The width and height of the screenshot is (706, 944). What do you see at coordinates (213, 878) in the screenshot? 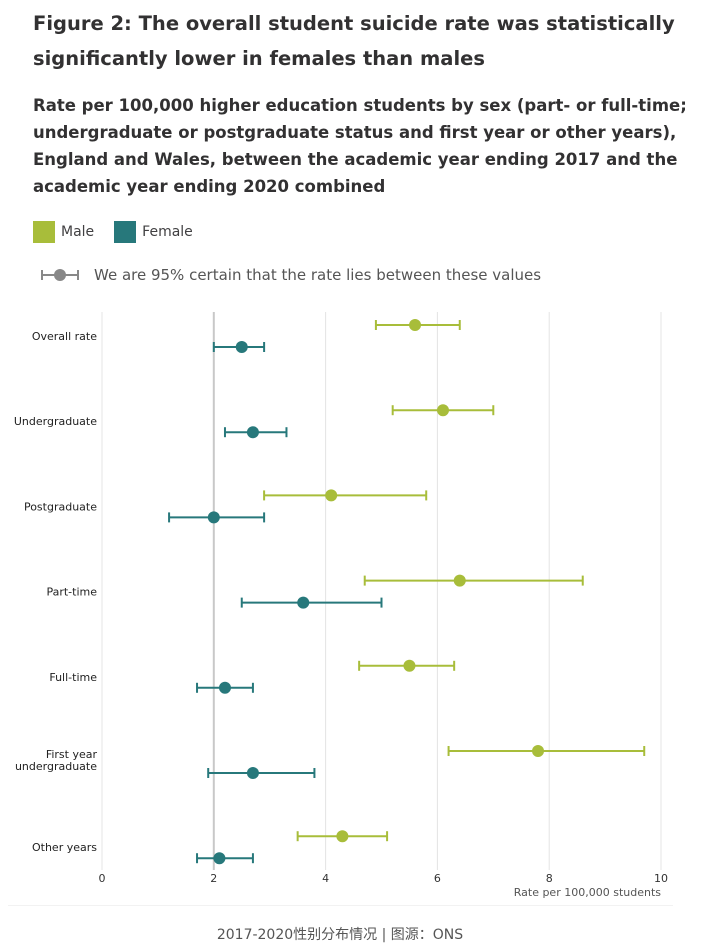
I see `x-tick-label-1: 2` at bounding box center [213, 878].